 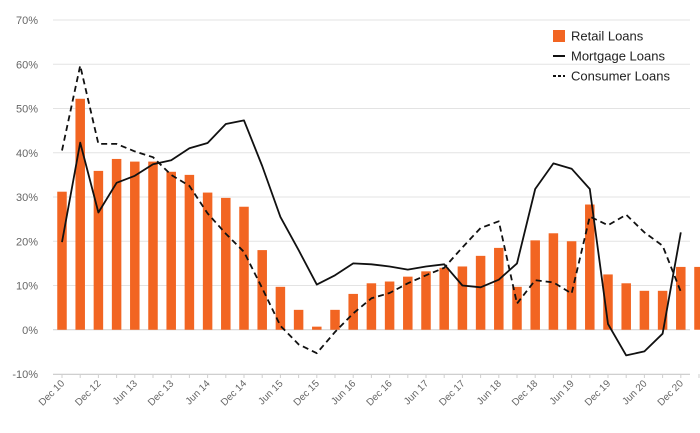 I want to click on y-axis-ticks: -10% 0% 10% 20% 30% 40% 50% 60% 70%, so click(x=25, y=198).